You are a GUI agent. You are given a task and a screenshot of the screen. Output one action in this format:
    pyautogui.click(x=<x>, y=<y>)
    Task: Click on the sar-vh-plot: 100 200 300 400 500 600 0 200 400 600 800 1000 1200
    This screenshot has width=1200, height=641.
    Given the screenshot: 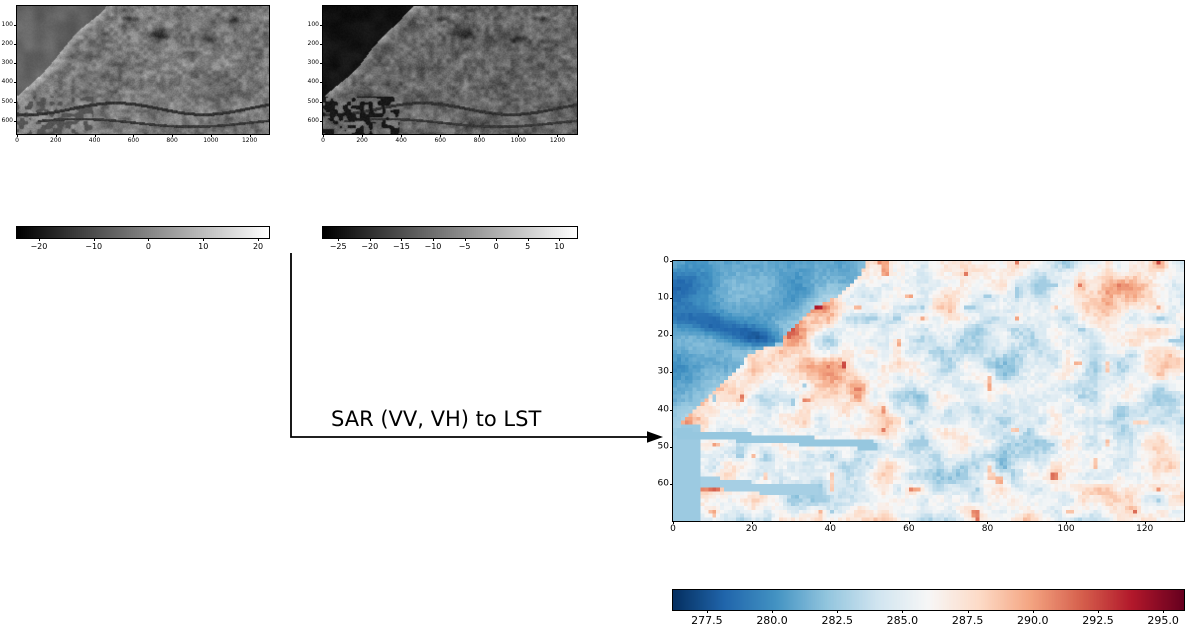 What is the action you would take?
    pyautogui.click(x=443, y=74)
    